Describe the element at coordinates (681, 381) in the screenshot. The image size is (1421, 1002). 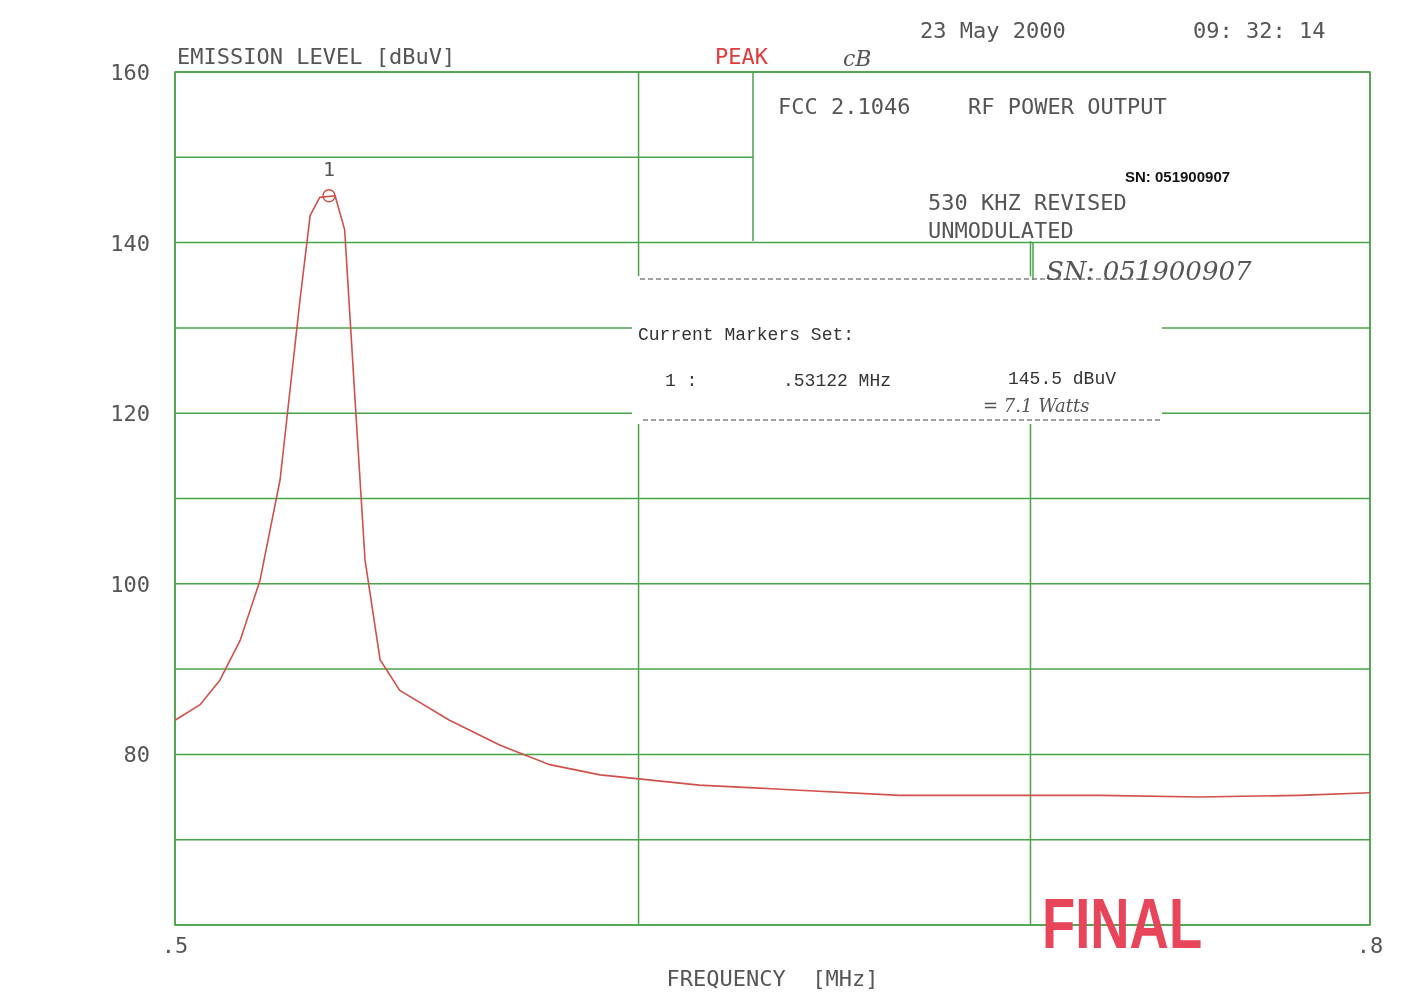
I see `annotation: 1 :` at that location.